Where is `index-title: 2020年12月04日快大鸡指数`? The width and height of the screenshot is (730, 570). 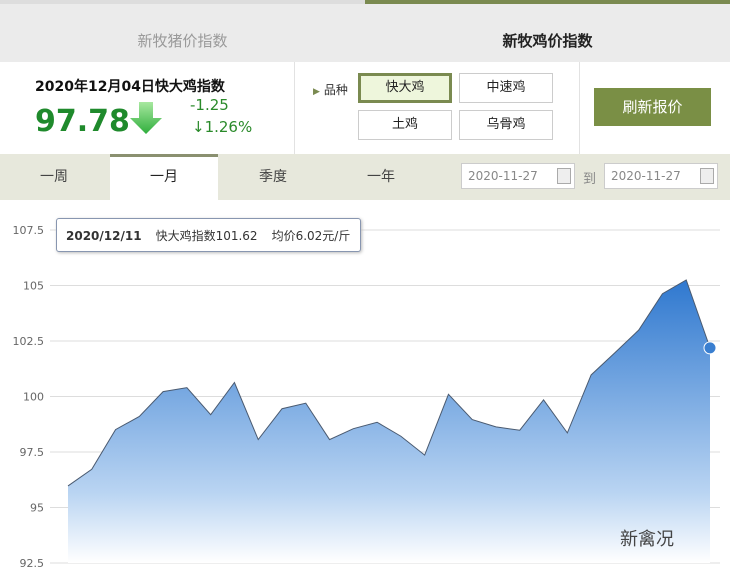
index-title: 2020年12月04日快大鸡指数 is located at coordinates (130, 87).